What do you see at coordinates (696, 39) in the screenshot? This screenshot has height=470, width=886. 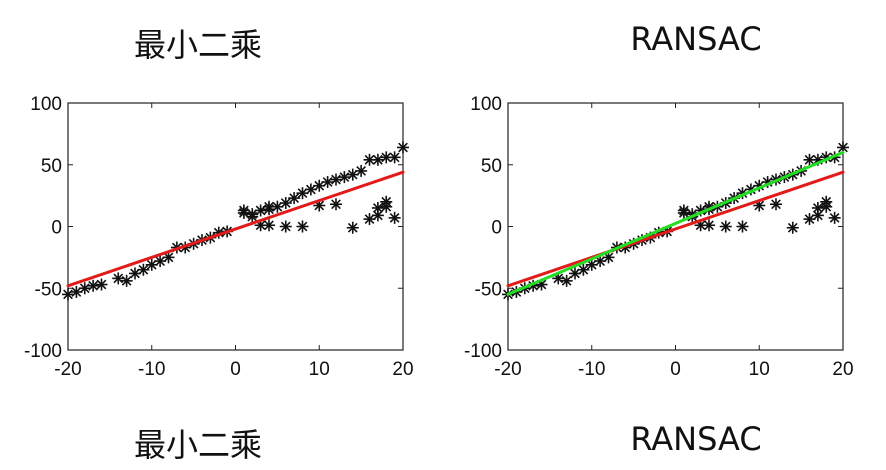 I see `right-chart-title: RANSAC` at bounding box center [696, 39].